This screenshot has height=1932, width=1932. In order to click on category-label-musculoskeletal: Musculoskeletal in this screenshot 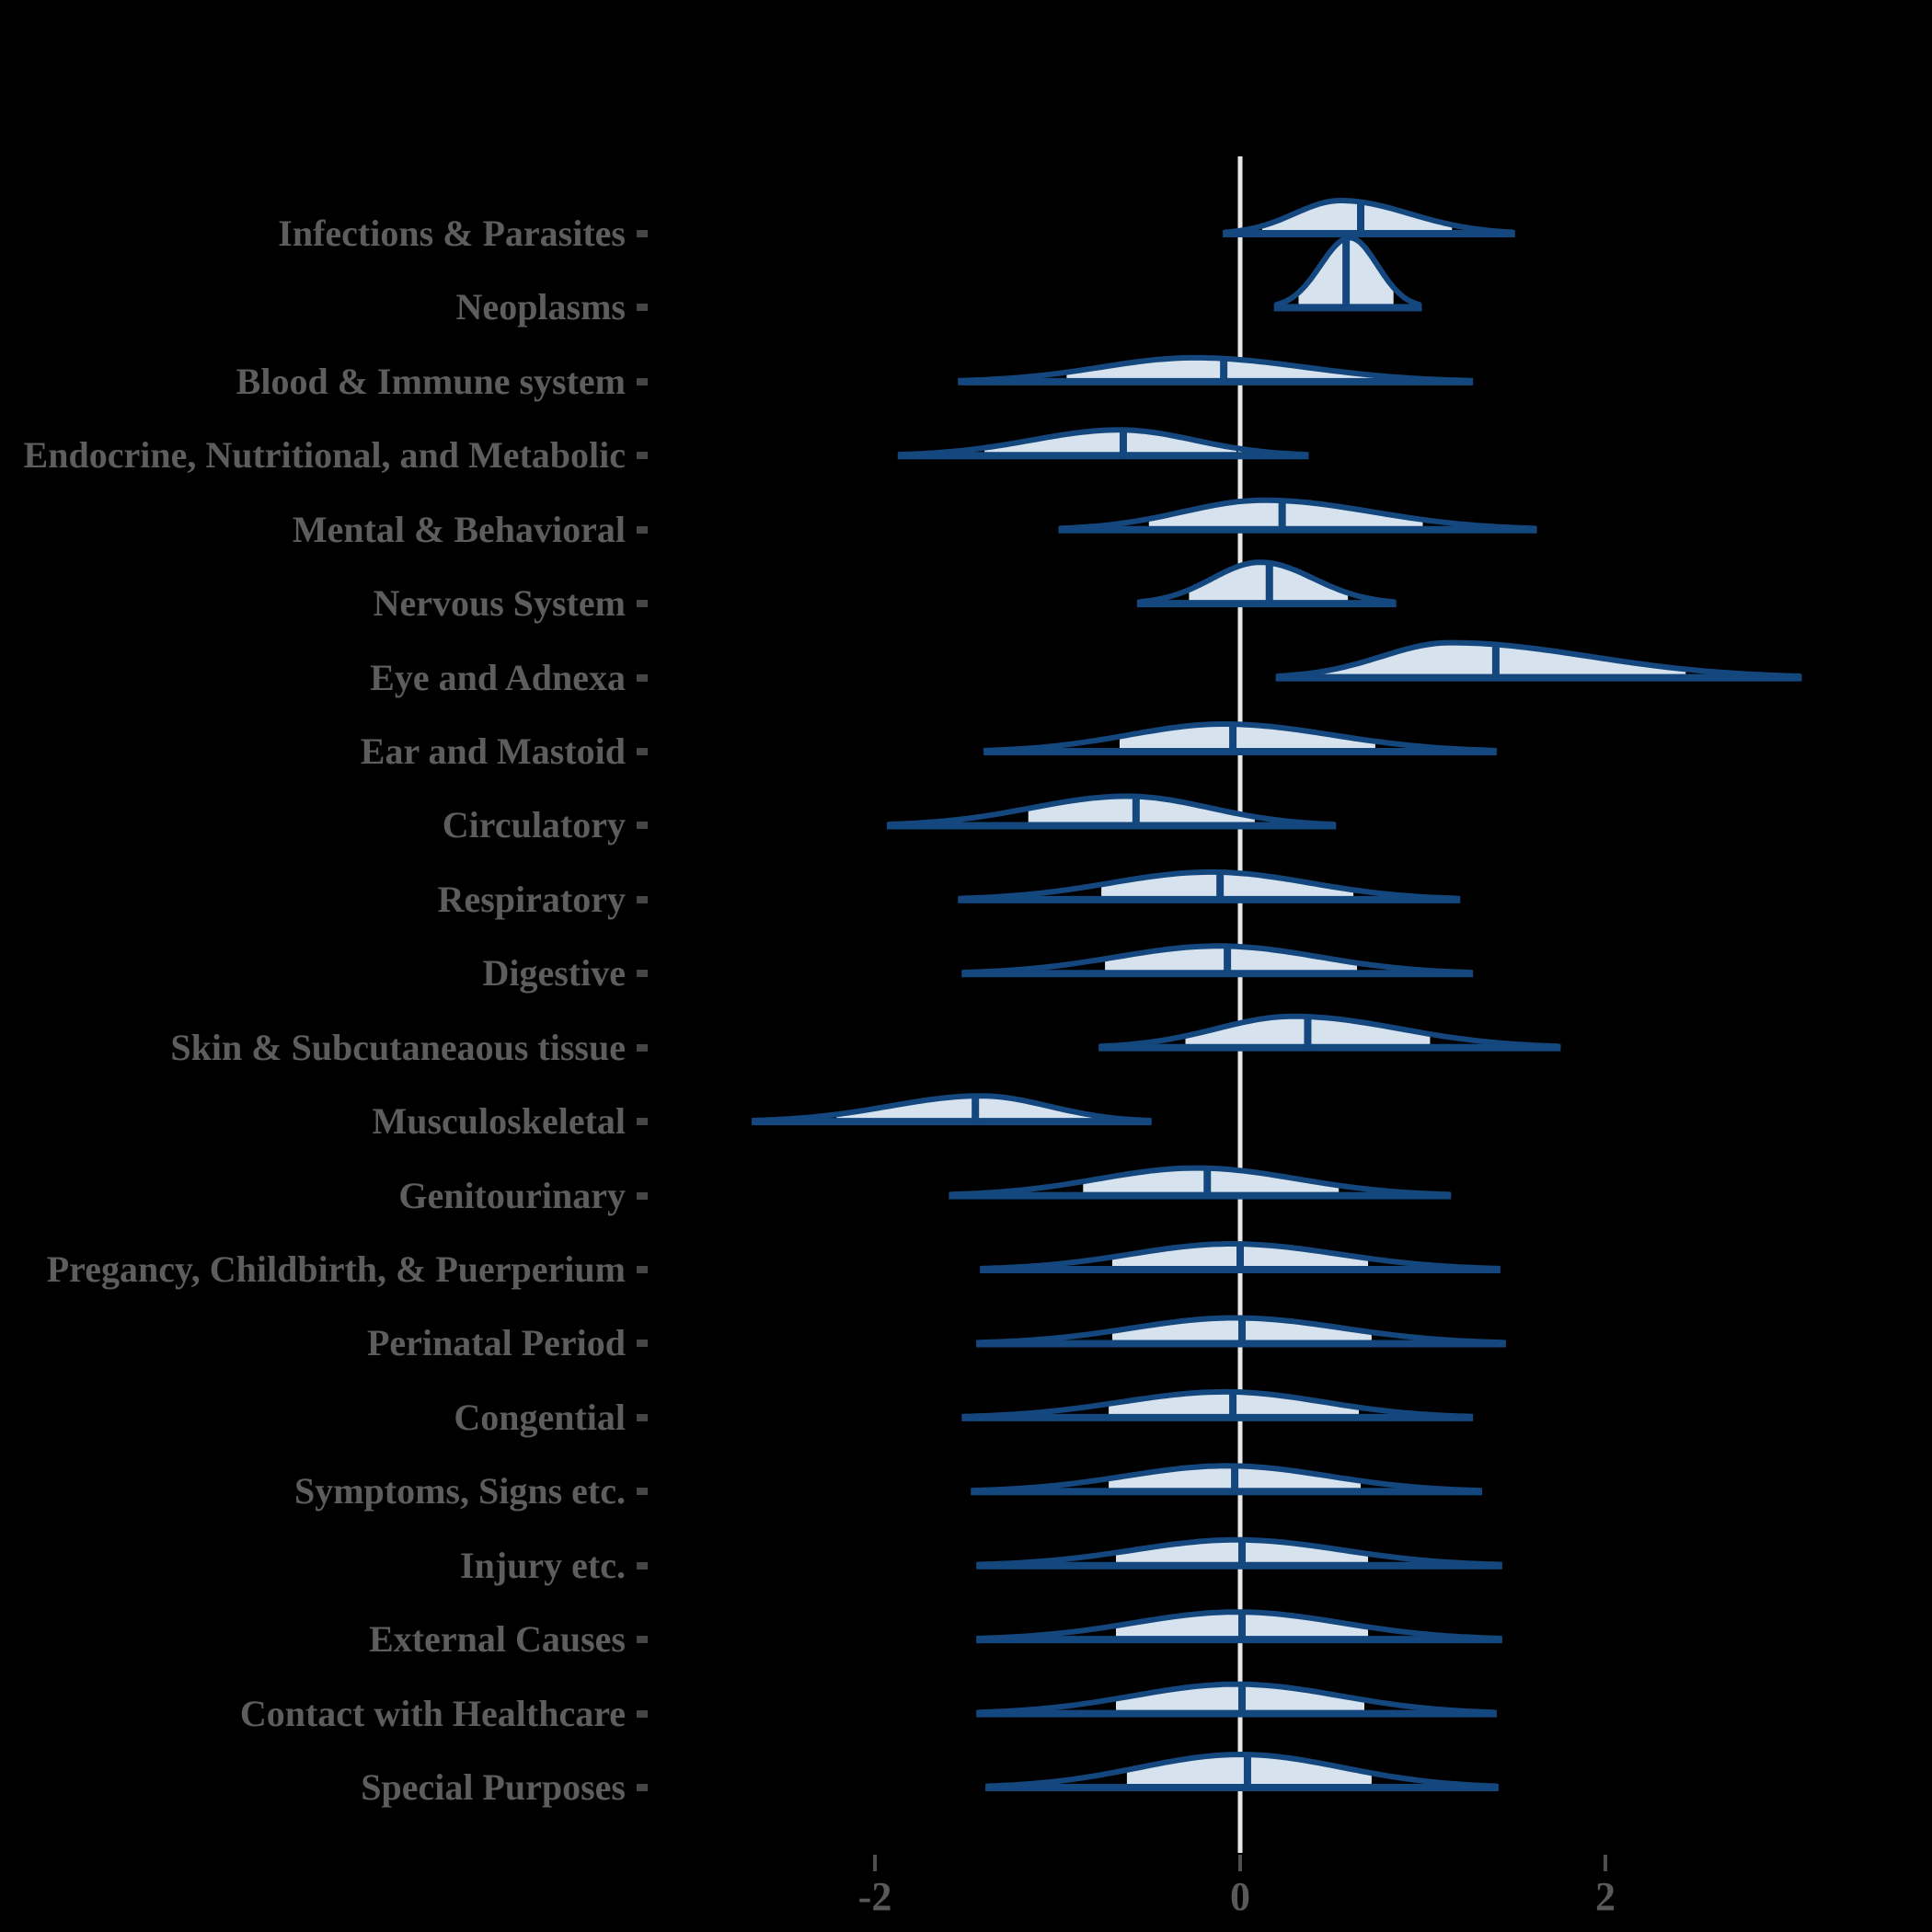, I will do `click(499, 1121)`.